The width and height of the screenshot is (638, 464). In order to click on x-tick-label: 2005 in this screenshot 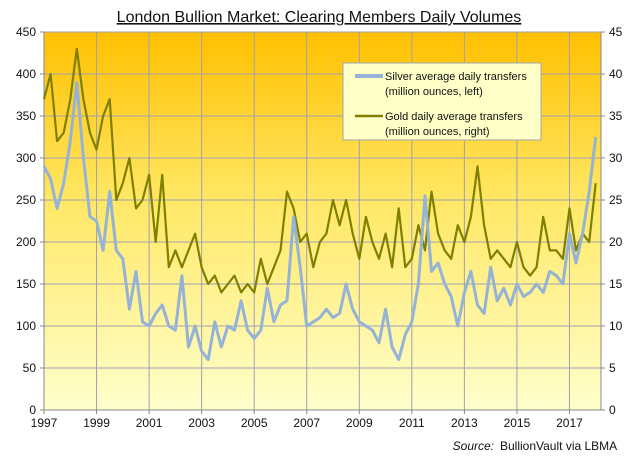, I will do `click(254, 423)`.